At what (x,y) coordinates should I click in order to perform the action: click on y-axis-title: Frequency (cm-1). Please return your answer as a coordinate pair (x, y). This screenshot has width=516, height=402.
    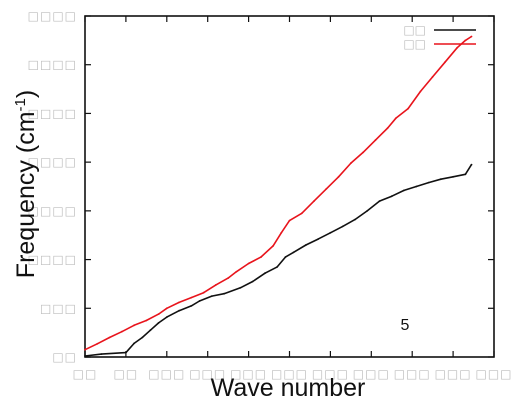
    Looking at the image, I should click on (26, 184).